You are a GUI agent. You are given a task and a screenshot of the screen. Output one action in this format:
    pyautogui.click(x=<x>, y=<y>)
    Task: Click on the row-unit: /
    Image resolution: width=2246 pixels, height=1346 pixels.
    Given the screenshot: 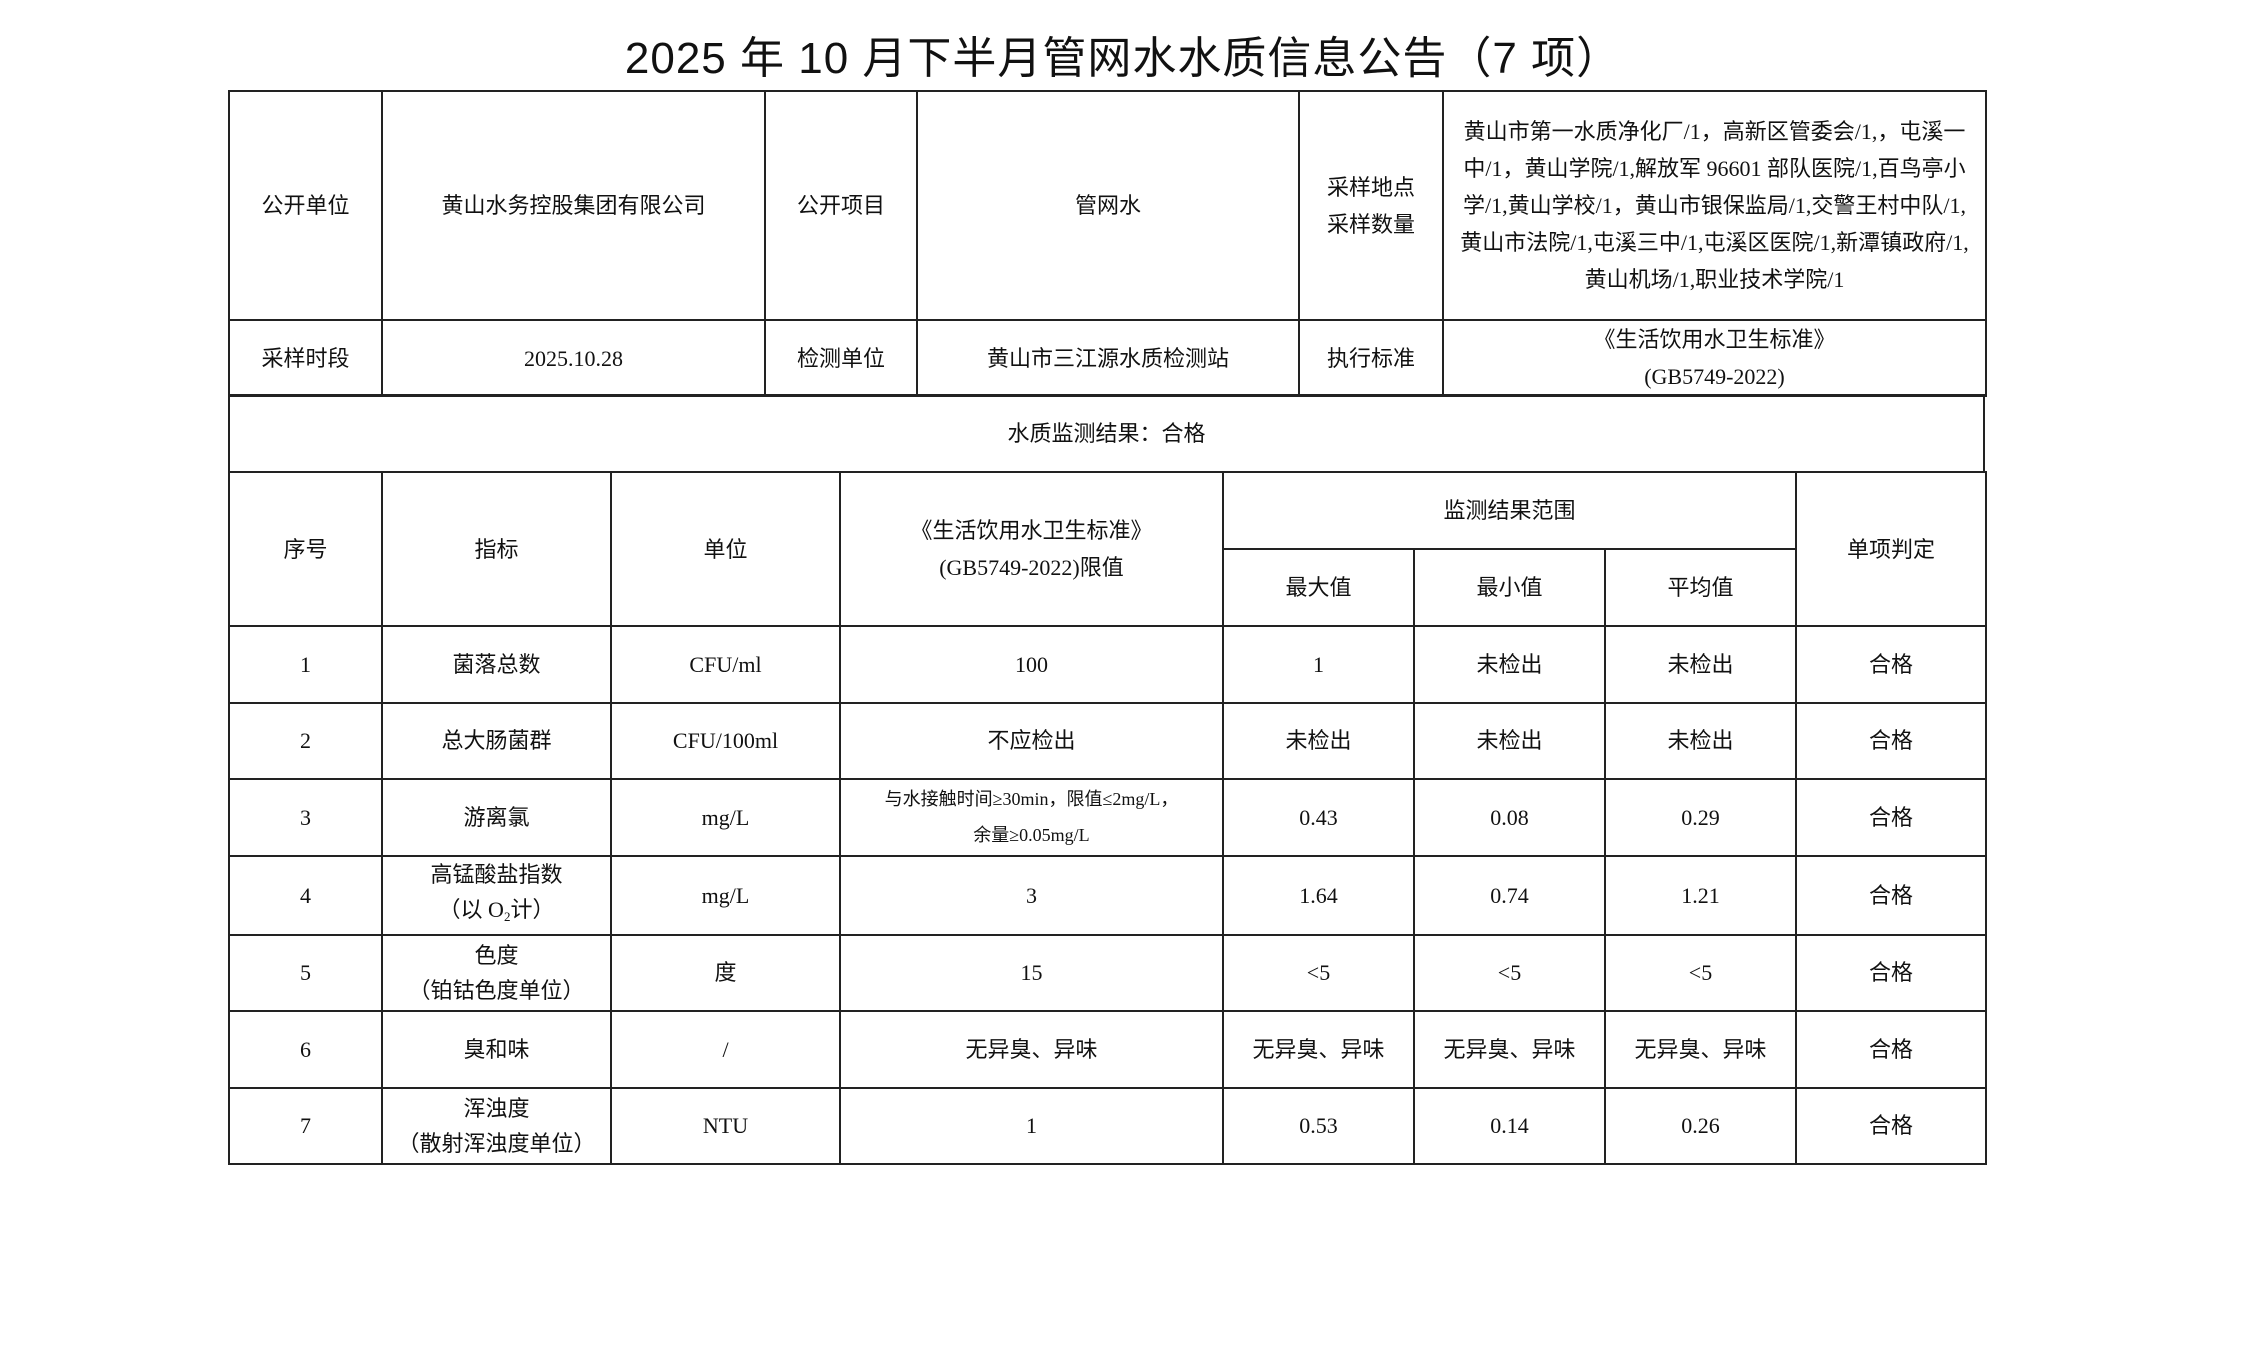 What is the action you would take?
    pyautogui.click(x=725, y=1049)
    